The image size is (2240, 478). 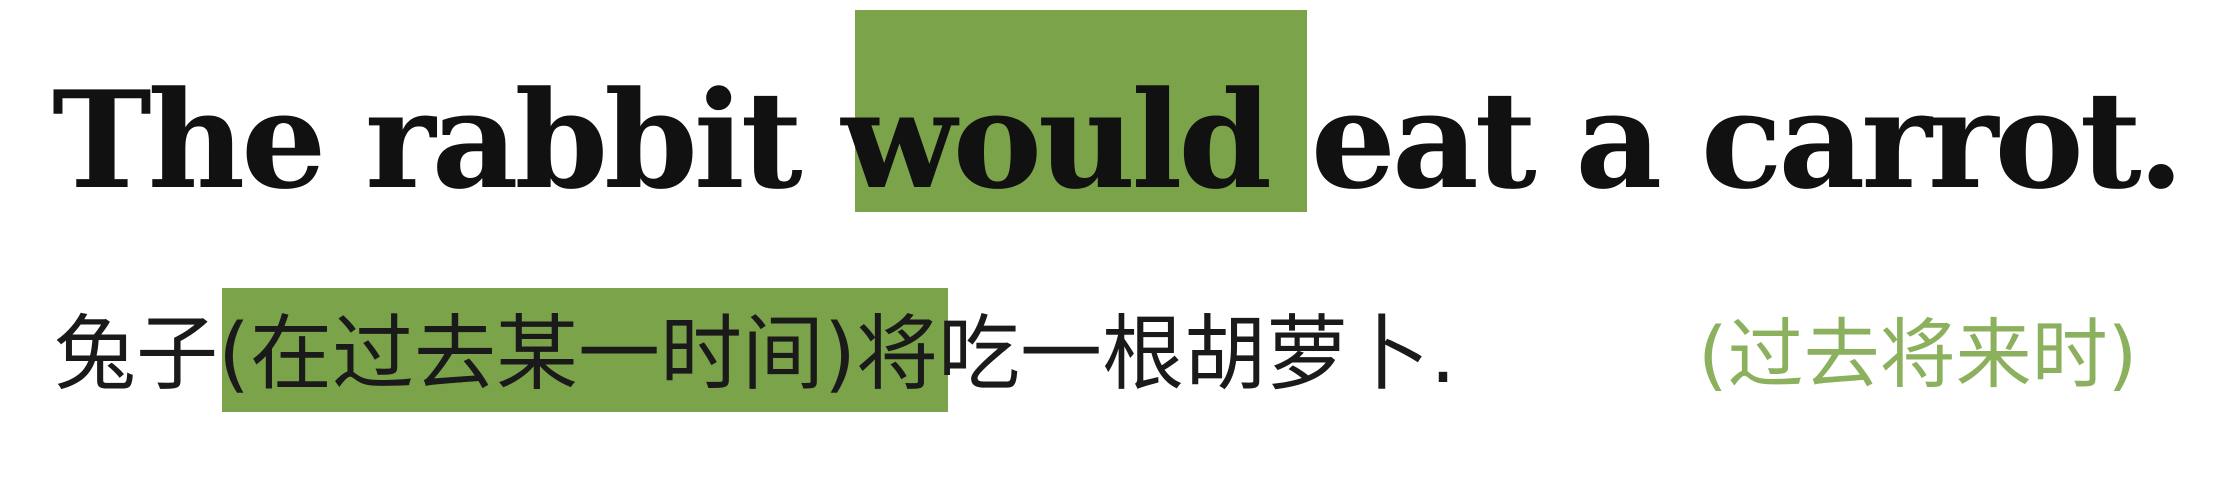 I want to click on chinese-highlight: (在过去某一时间)将, so click(x=578, y=354).